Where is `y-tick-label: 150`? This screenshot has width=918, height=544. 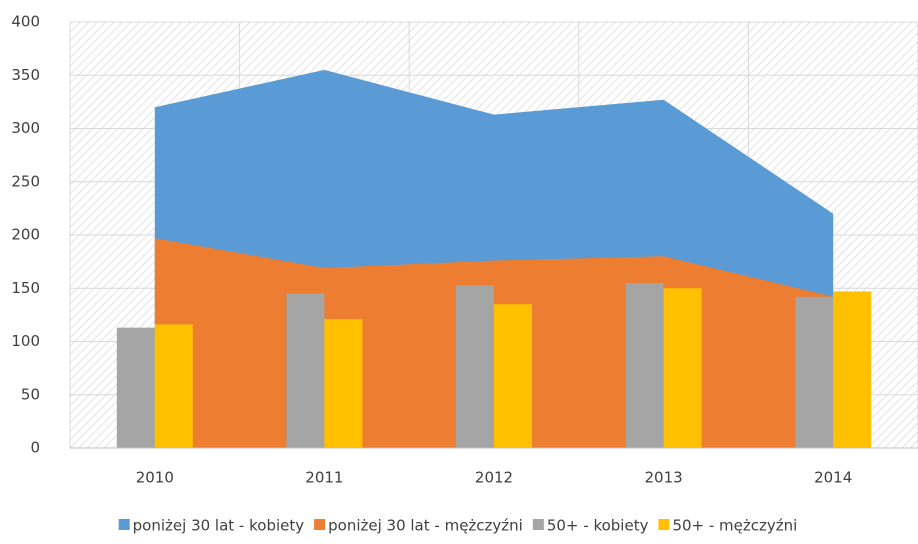 y-tick-label: 150 is located at coordinates (25, 288).